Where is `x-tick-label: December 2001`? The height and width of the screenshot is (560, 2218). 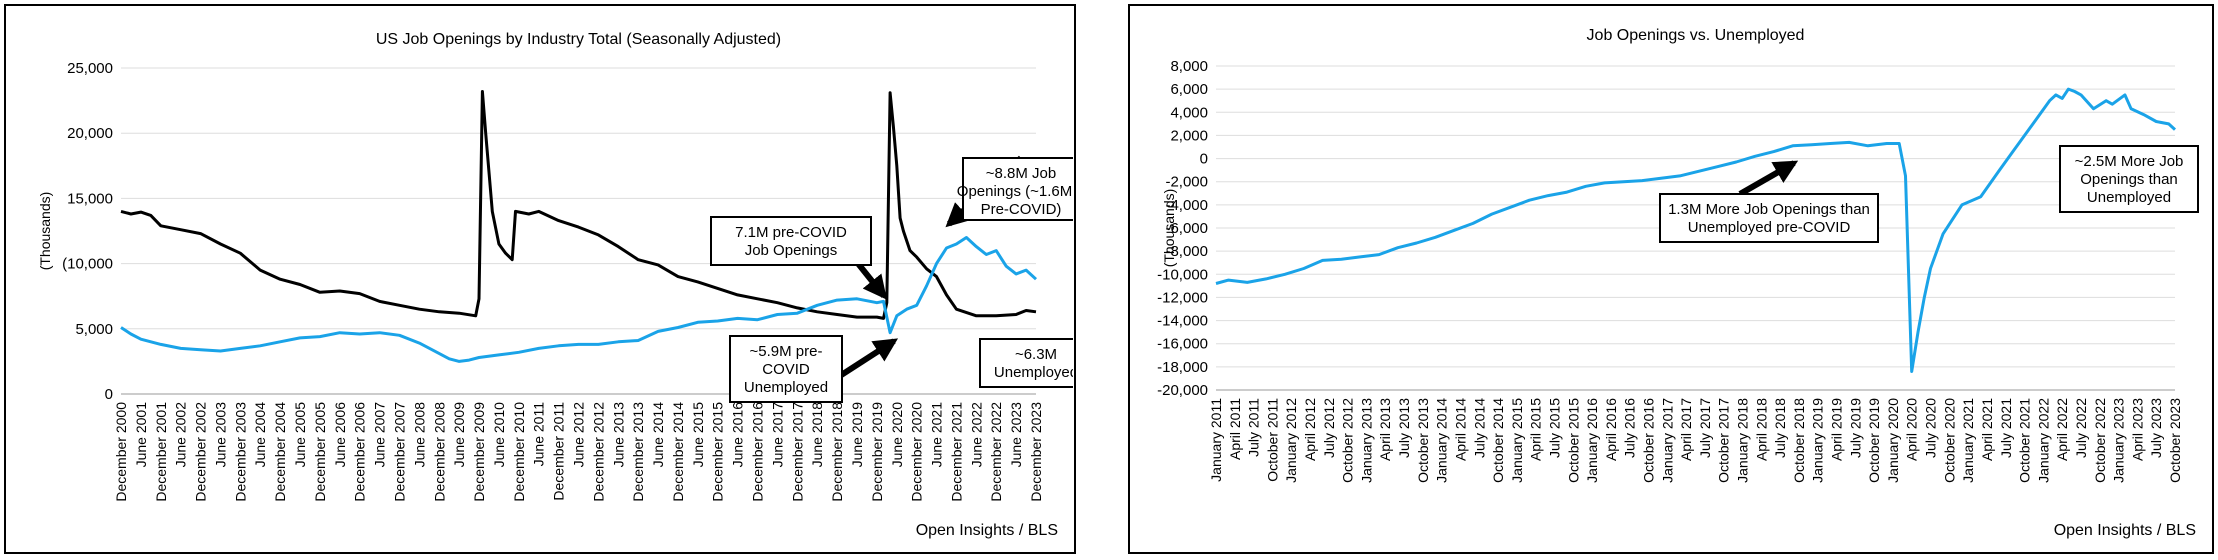
x-tick-label: December 2001 is located at coordinates (161, 452).